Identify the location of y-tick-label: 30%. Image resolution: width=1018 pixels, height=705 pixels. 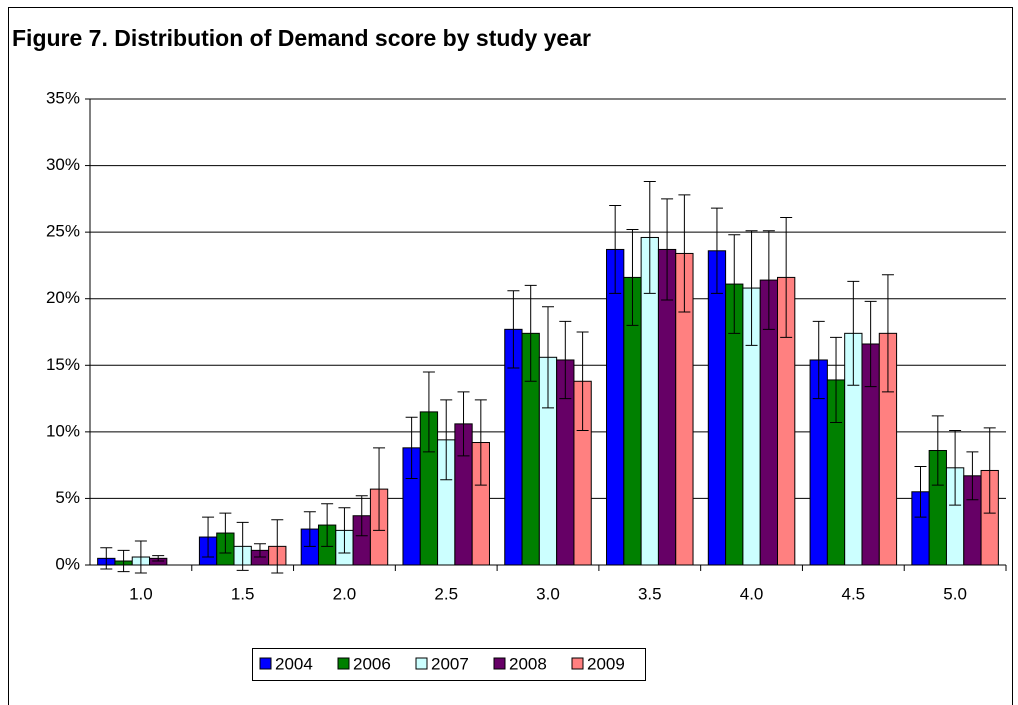
(63, 164).